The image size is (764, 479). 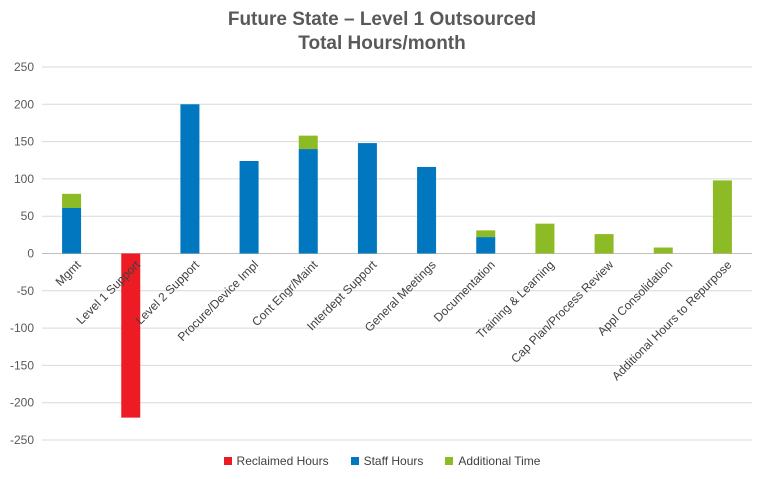 What do you see at coordinates (22, 365) in the screenshot?
I see `y-tick-label: -150` at bounding box center [22, 365].